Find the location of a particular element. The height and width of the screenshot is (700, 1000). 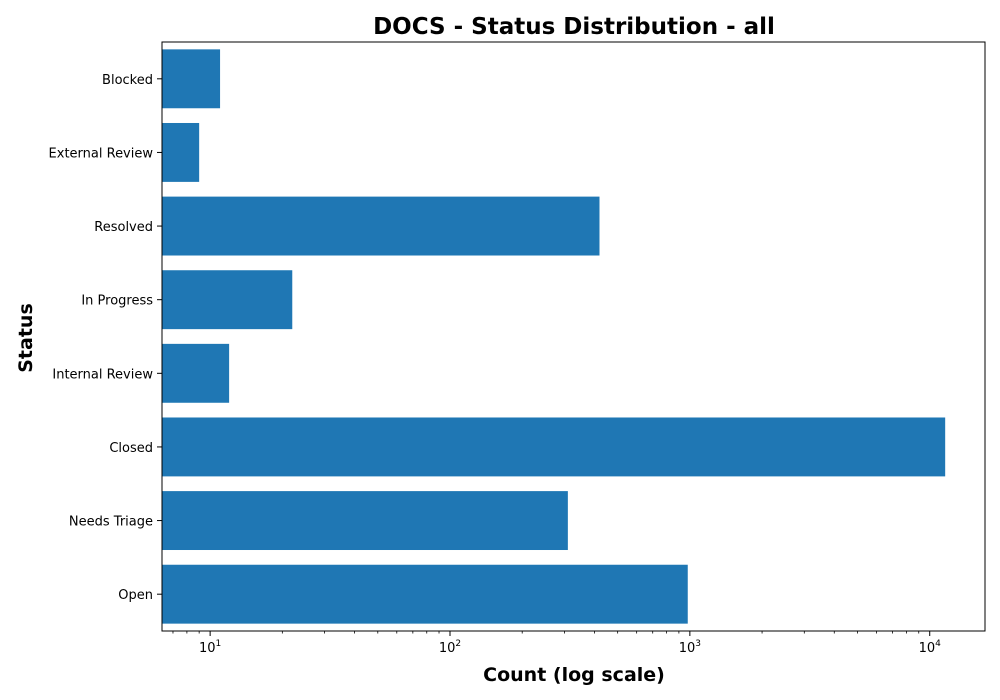

bar-closed is located at coordinates (554, 447).